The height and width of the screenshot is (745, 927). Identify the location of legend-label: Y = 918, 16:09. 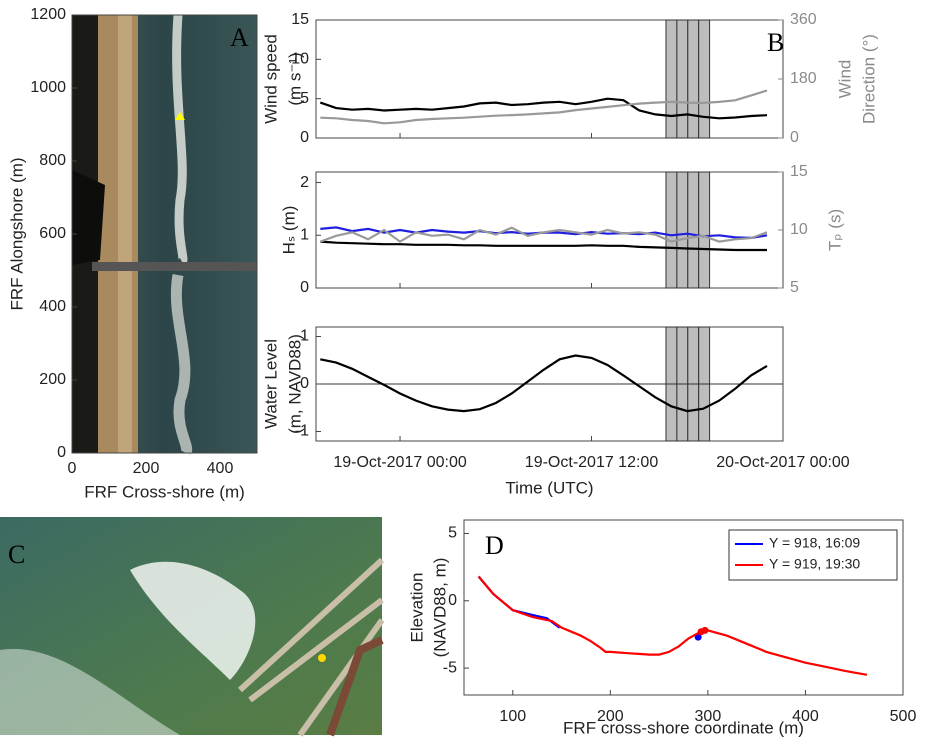
(814, 543).